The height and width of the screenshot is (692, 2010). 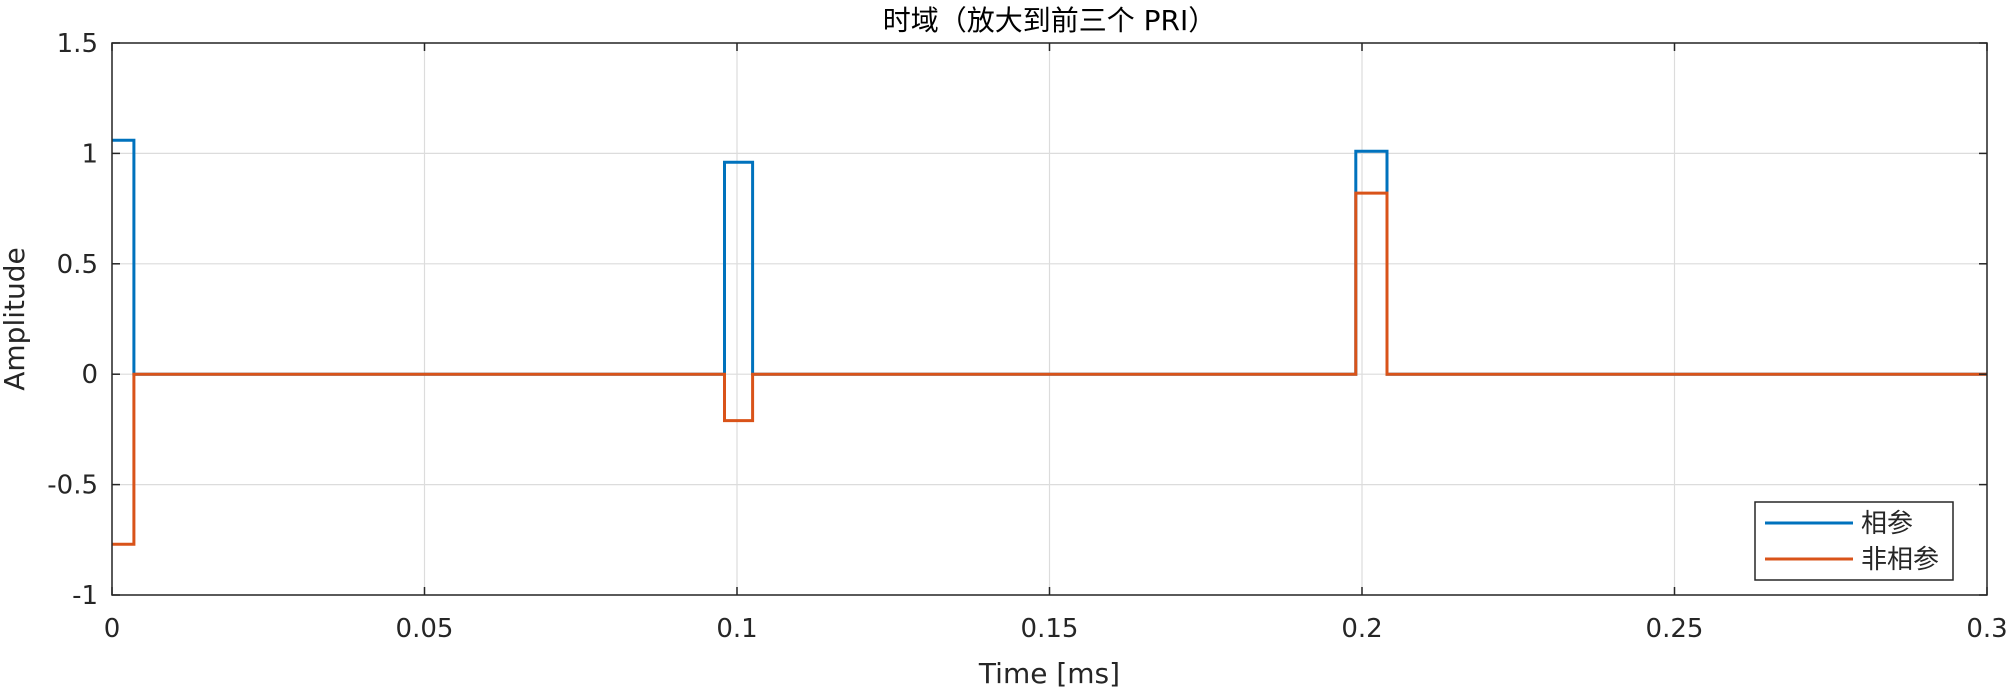 What do you see at coordinates (15, 319) in the screenshot?
I see `y-axis-label: Amplitude` at bounding box center [15, 319].